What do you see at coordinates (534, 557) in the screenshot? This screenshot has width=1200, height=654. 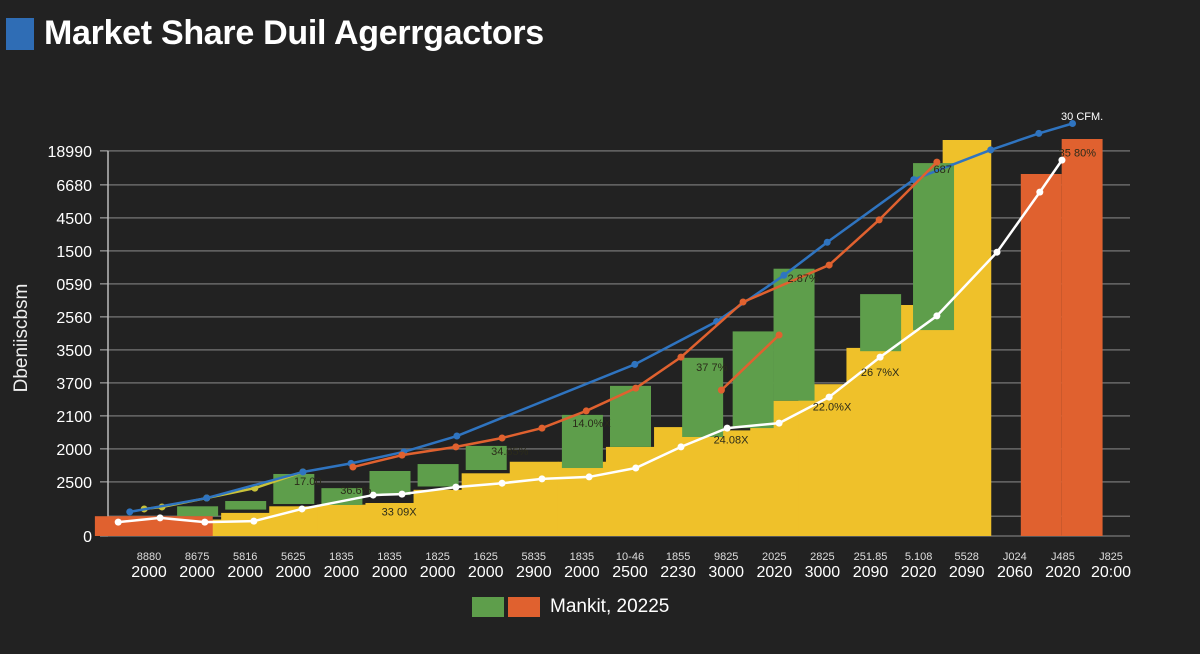 I see `x-tick-sublabel: 5835` at bounding box center [534, 557].